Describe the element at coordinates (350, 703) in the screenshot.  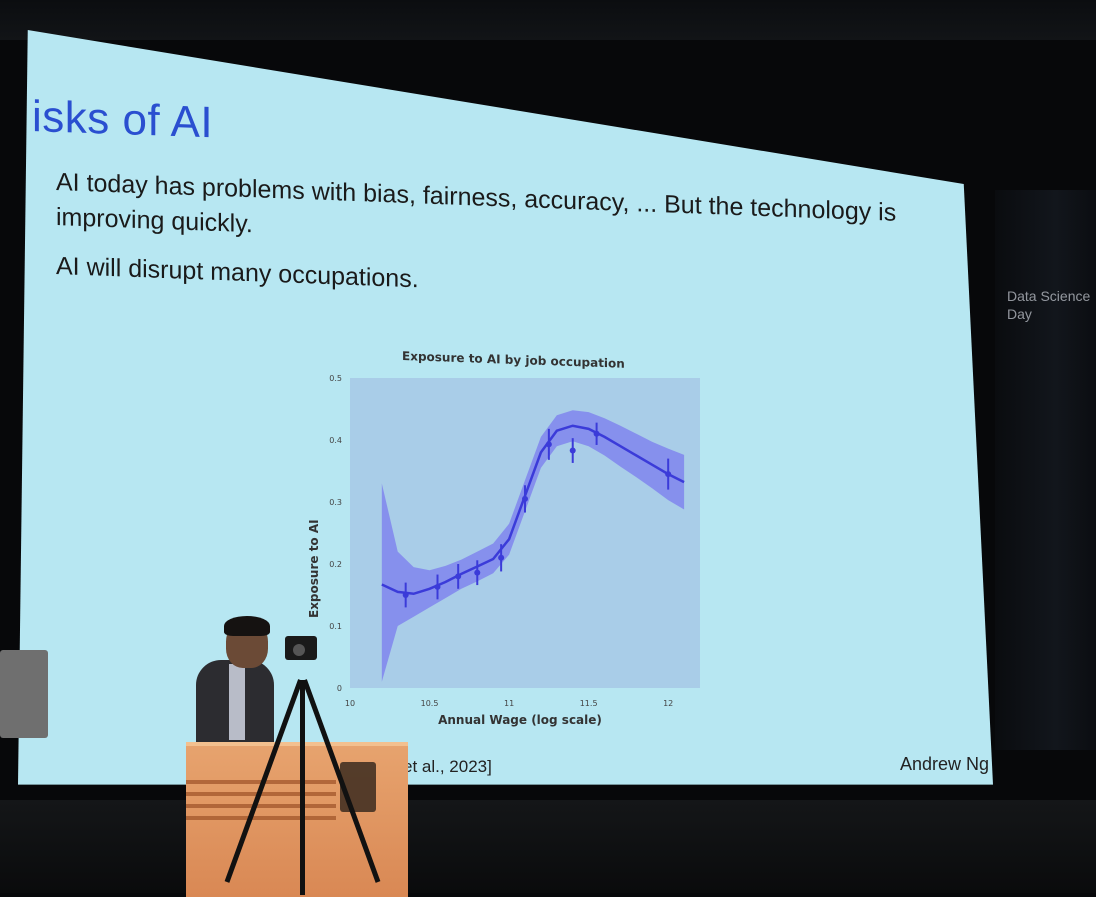
I see `x-tick-label: 10` at that location.